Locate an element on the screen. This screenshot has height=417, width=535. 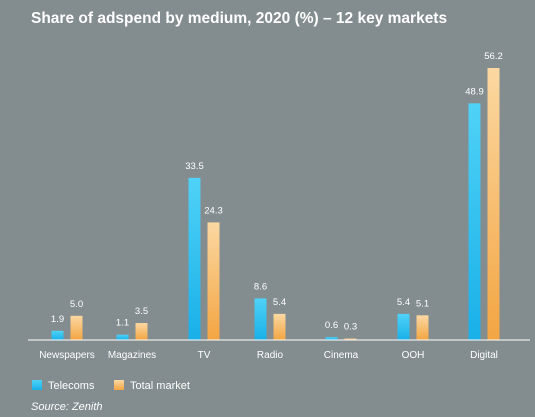
bar-telecoms-cinema is located at coordinates (331, 338).